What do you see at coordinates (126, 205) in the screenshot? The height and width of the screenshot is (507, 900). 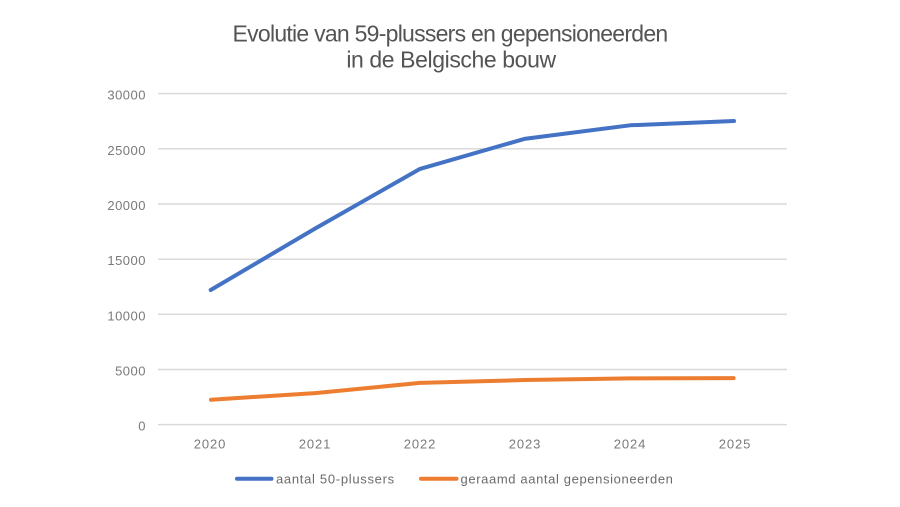 I see `svg-text: 20000` at bounding box center [126, 205].